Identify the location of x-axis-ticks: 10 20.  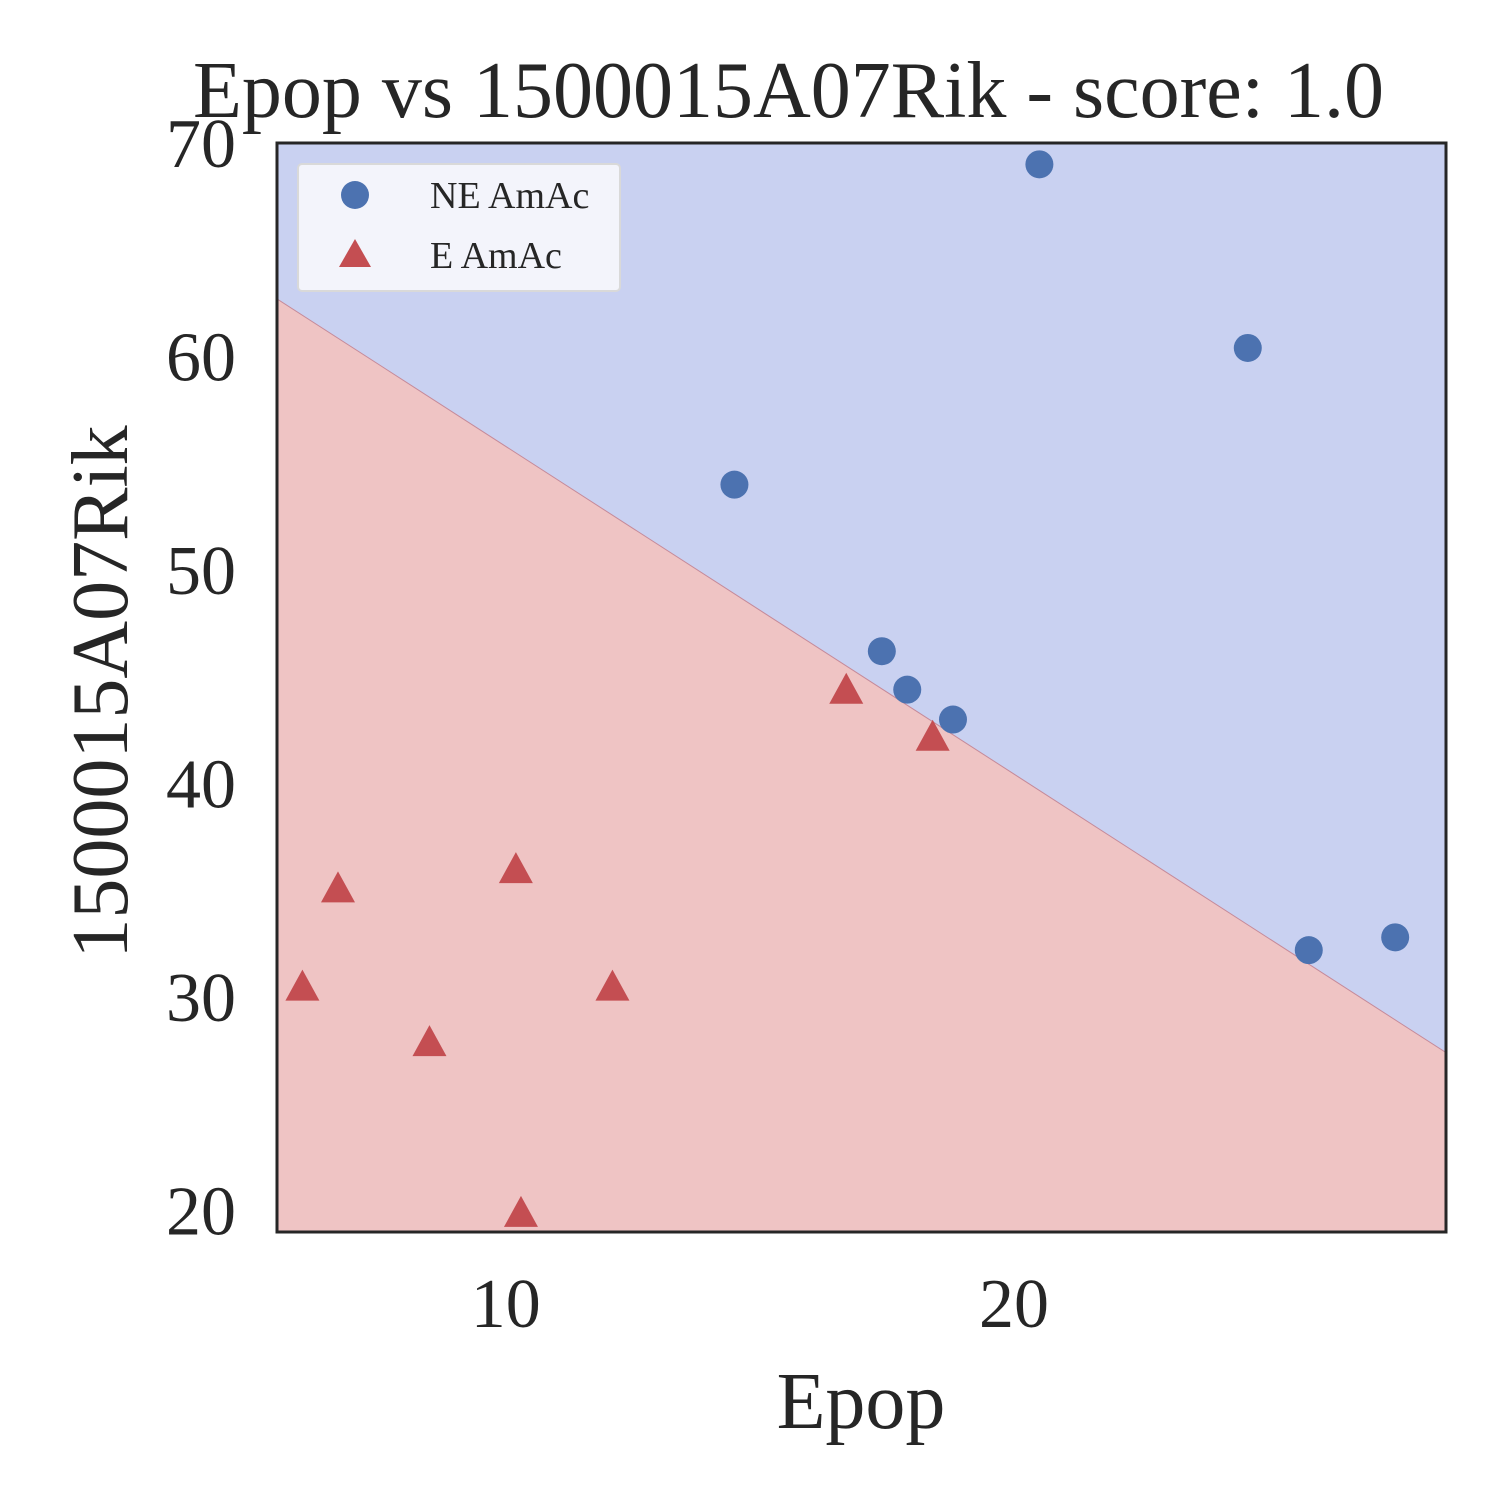
(760, 1304).